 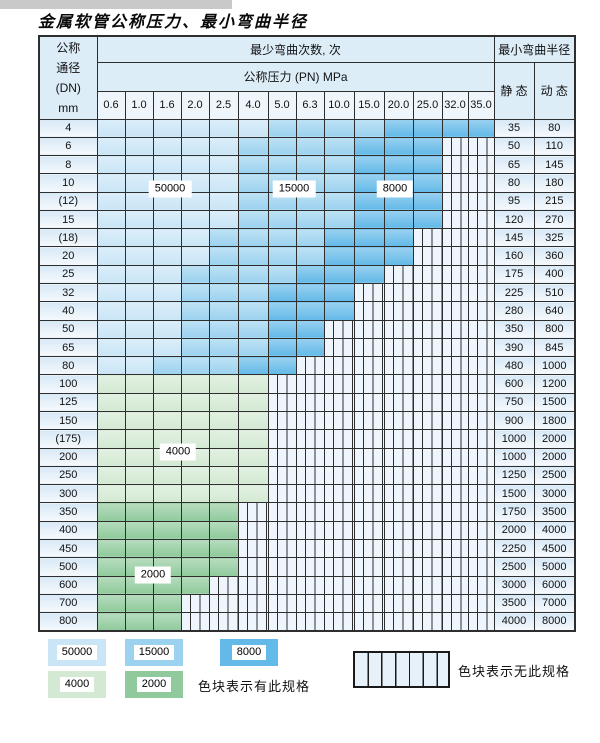 What do you see at coordinates (68, 347) in the screenshot?
I see `dn-cell: 65` at bounding box center [68, 347].